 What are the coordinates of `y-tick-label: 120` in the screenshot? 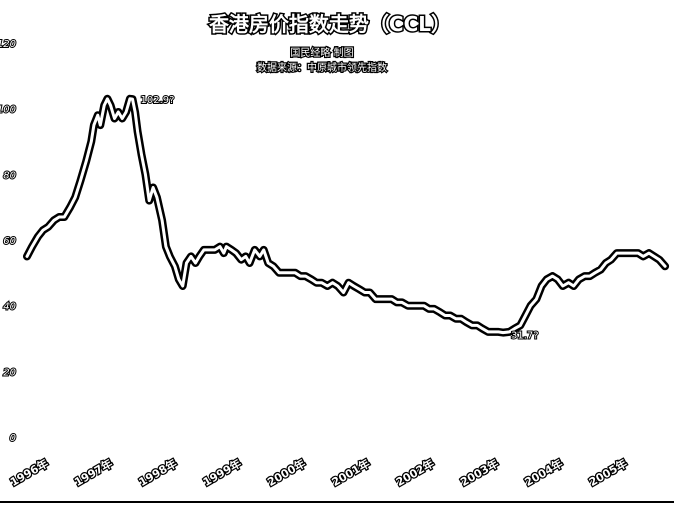 It's located at (8, 44).